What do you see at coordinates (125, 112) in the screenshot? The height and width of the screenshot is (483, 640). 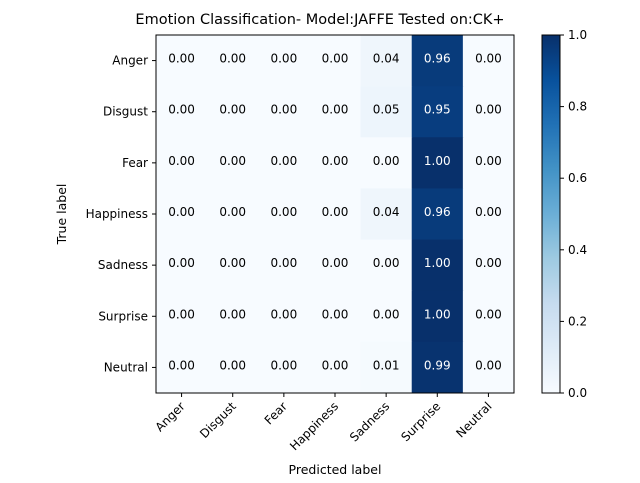 I see `y-tick-label: Disgust` at bounding box center [125, 112].